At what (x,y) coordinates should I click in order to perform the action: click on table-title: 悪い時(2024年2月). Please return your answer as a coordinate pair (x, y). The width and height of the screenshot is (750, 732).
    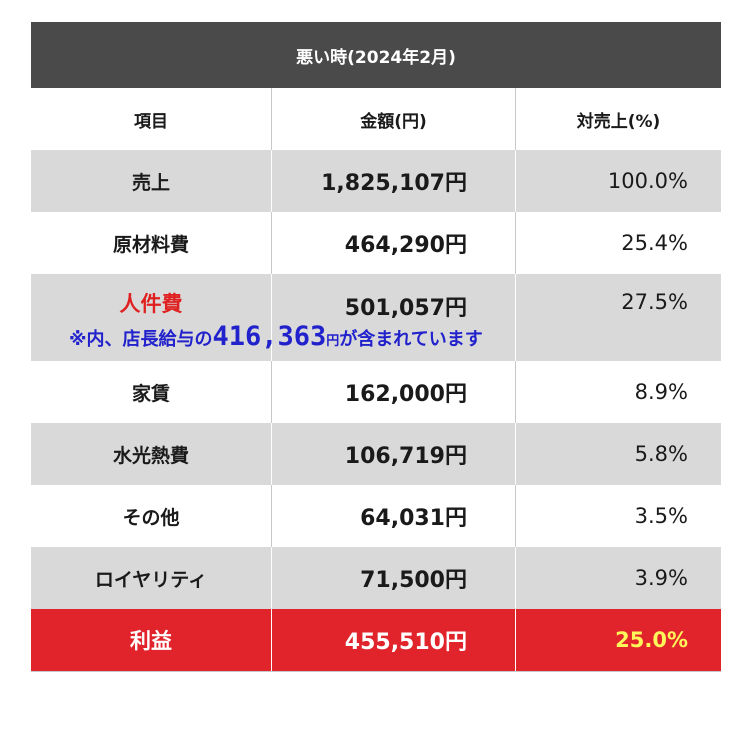
    Looking at the image, I should click on (376, 55).